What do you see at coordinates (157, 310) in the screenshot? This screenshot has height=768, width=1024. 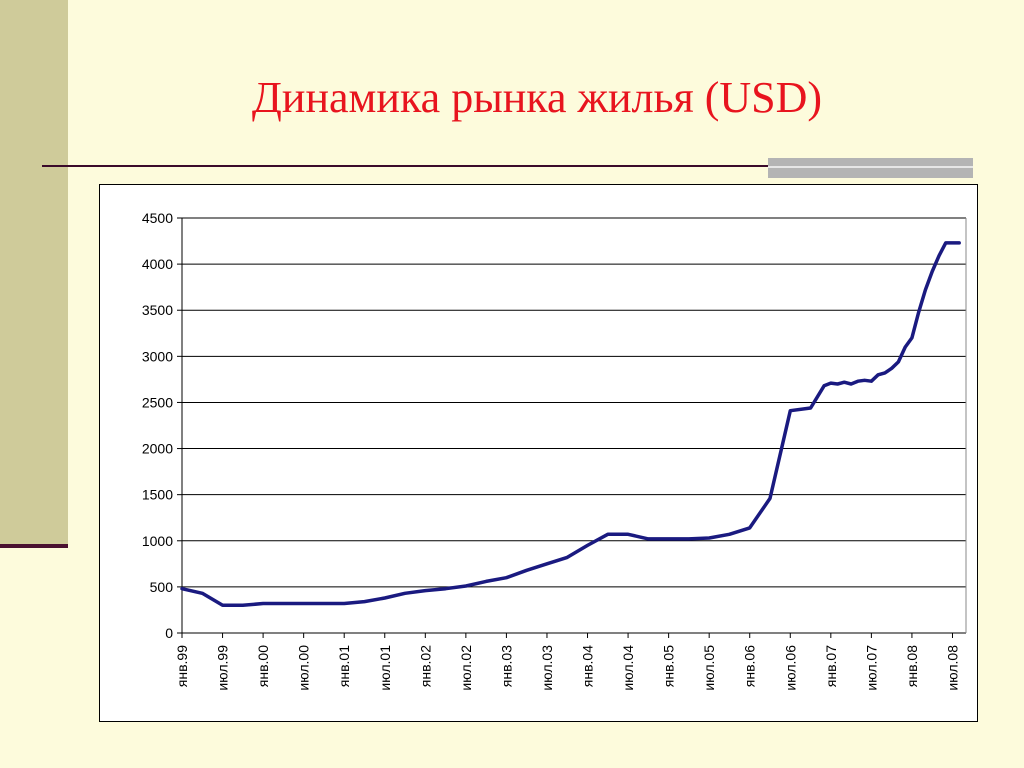 I see `y-tick-label: 3500` at bounding box center [157, 310].